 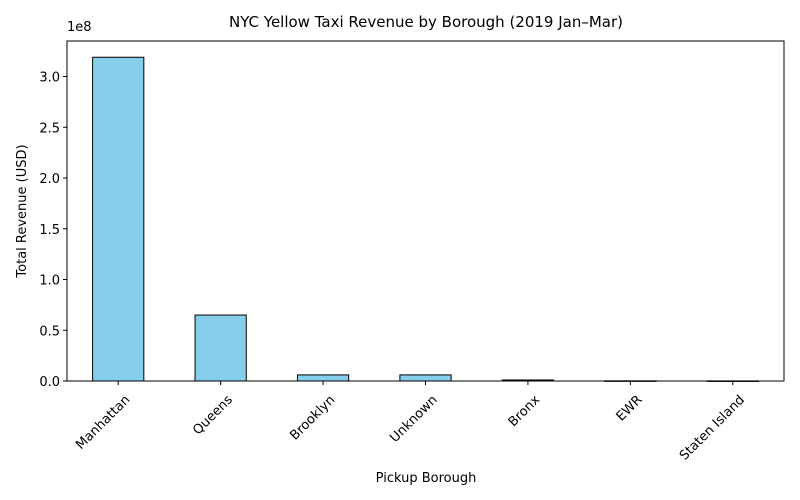 What do you see at coordinates (525, 411) in the screenshot?
I see `x-tick-label: Bronx` at bounding box center [525, 411].